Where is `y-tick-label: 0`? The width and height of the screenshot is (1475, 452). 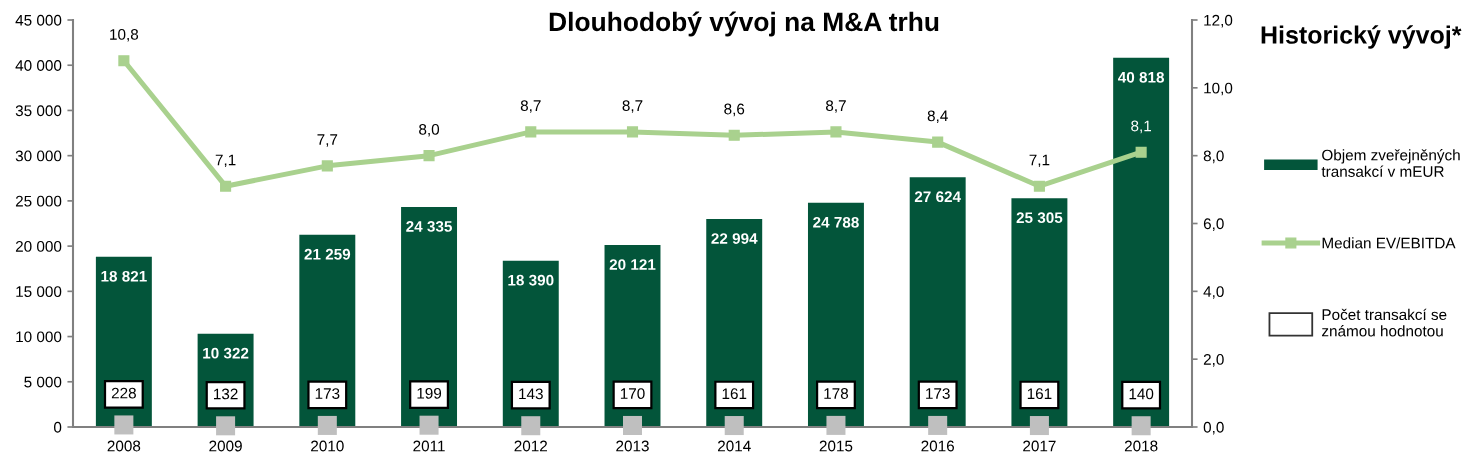 y-tick-label: 0 is located at coordinates (57, 427).